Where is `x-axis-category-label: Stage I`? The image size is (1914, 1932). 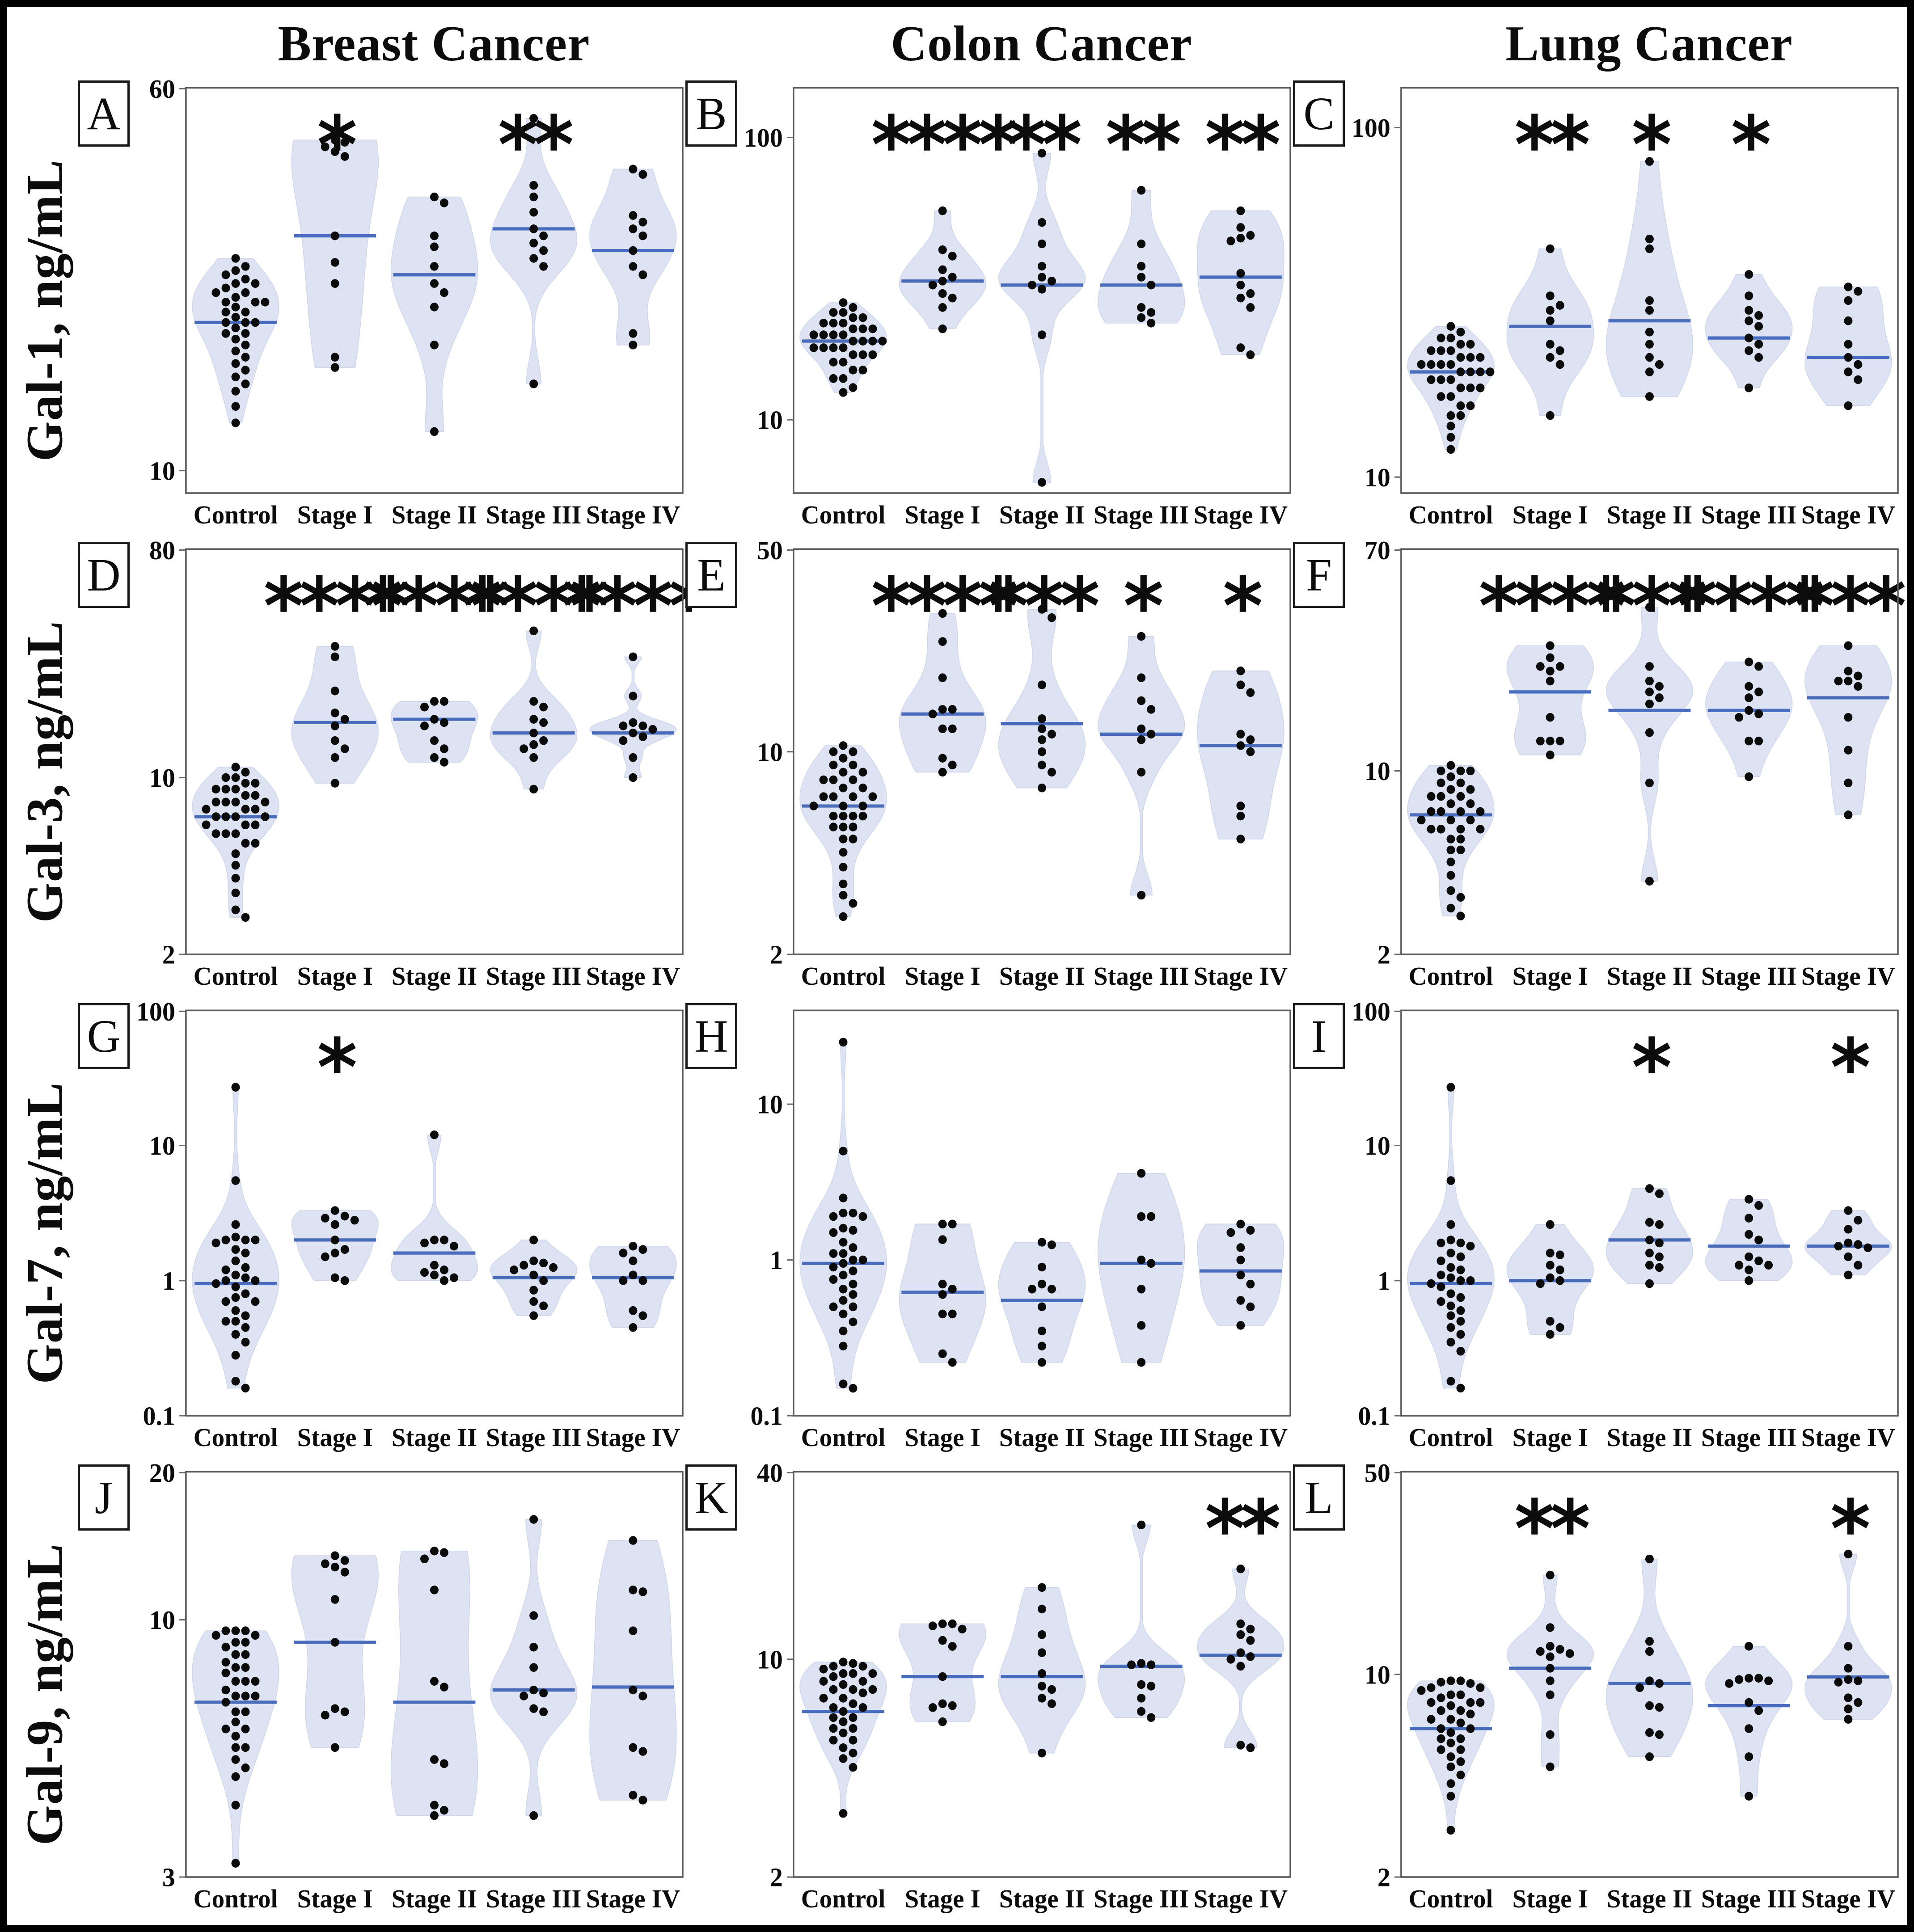
x-axis-category-label: Stage I is located at coordinates (1550, 1437).